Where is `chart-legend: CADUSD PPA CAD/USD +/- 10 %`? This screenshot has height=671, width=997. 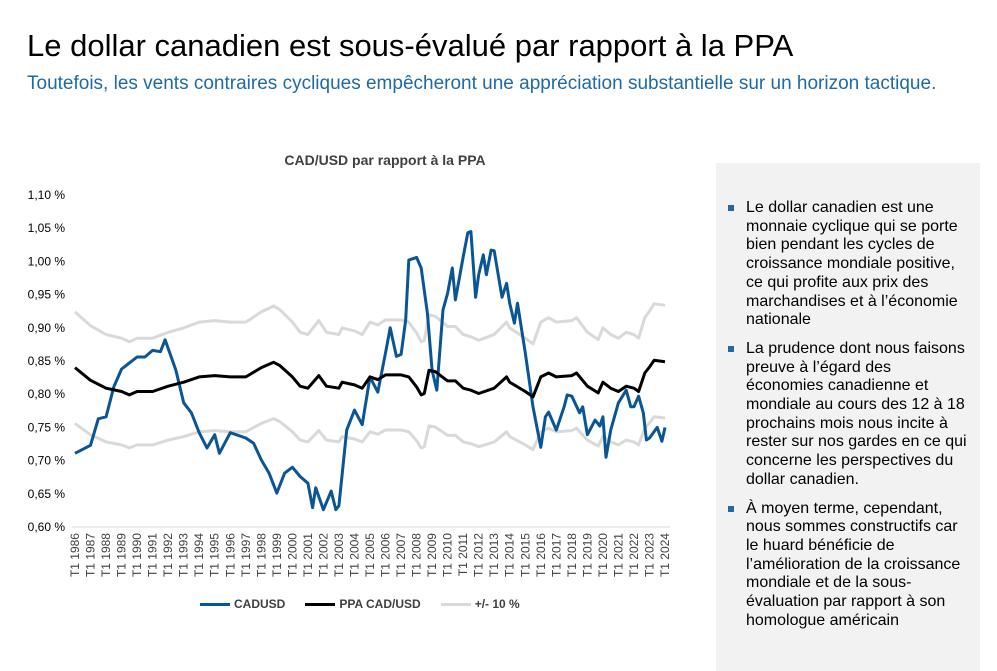 chart-legend: CADUSD PPA CAD/USD +/- 10 % is located at coordinates (360, 604).